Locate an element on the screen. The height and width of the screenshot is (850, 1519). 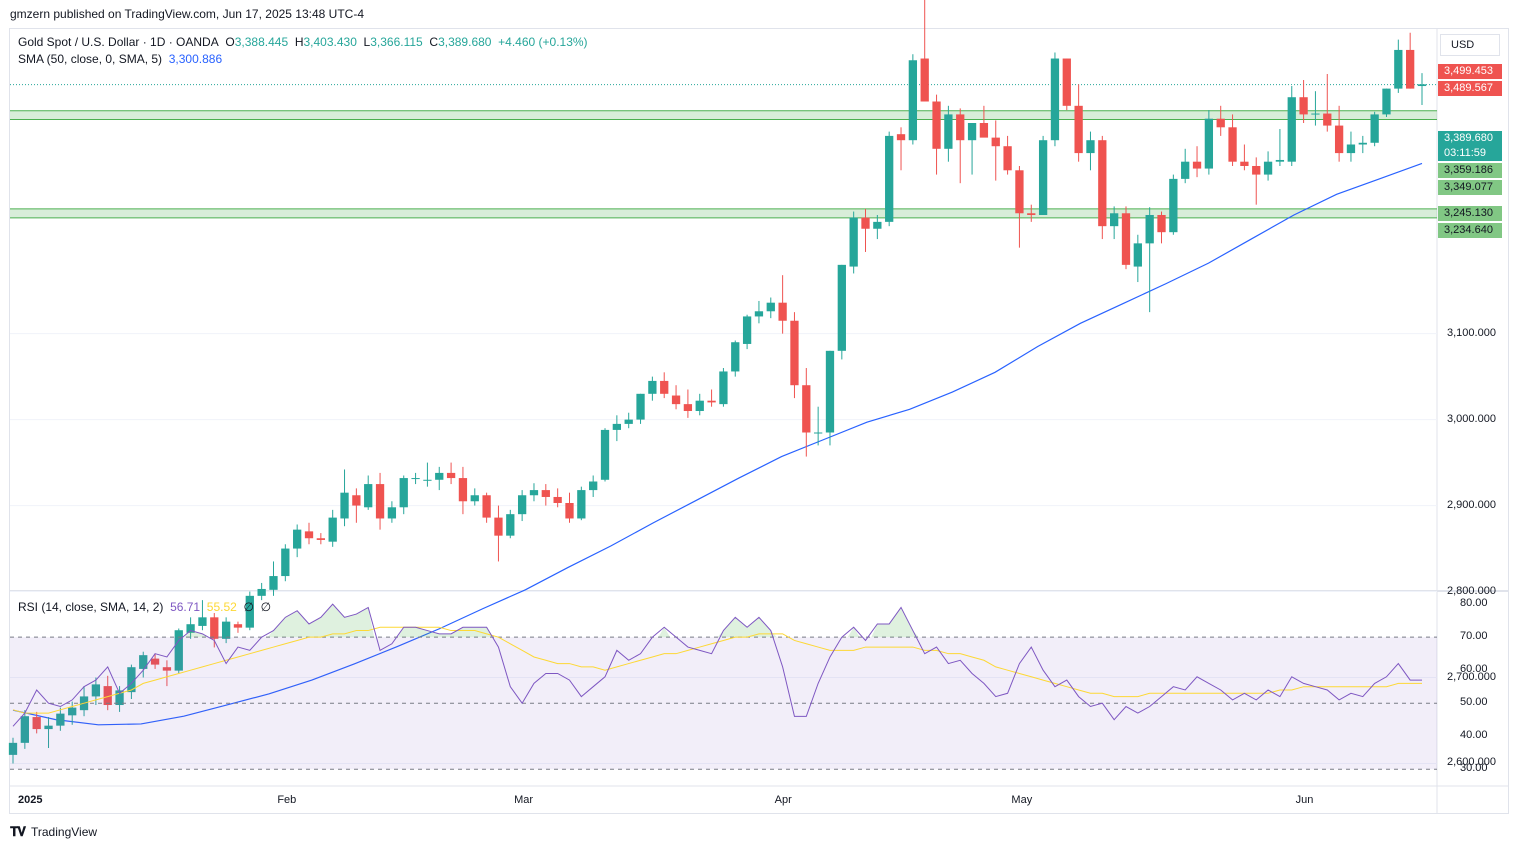
price-tick-label: 2,900.000 is located at coordinates (1471, 504).